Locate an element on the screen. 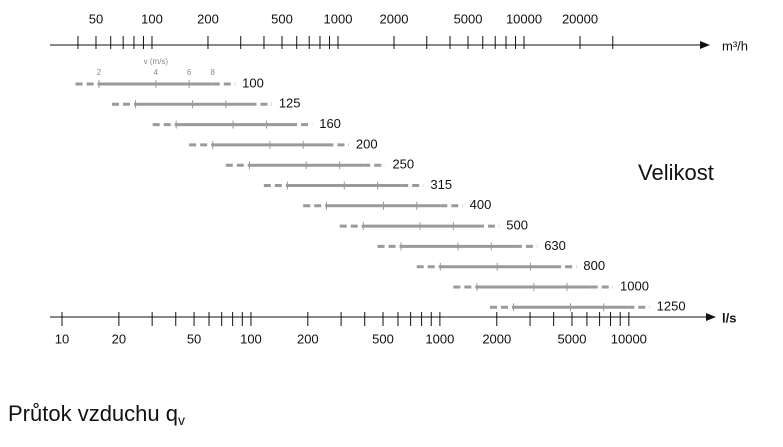 Image resolution: width=783 pixels, height=447 pixels. size-value-label: 315 is located at coordinates (441, 184).